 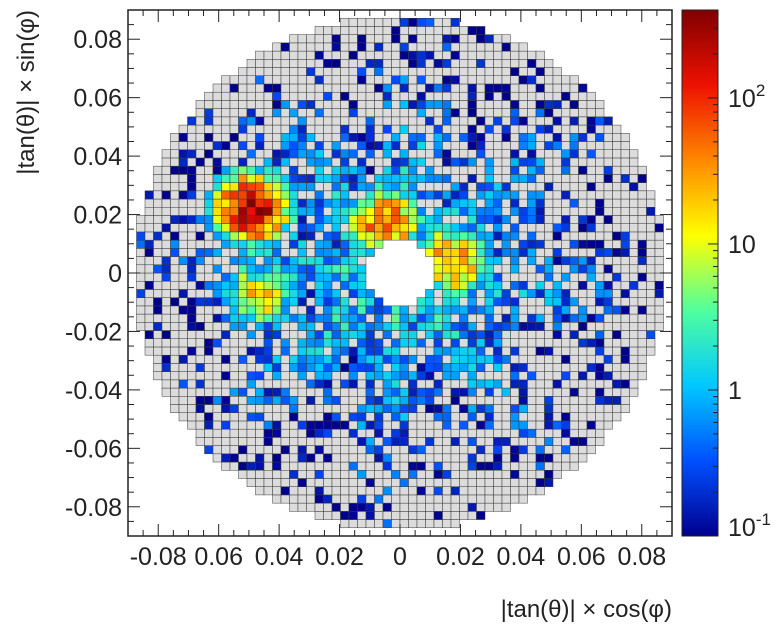 I want to click on color-bar-tick-label: 1, so click(x=735, y=391).